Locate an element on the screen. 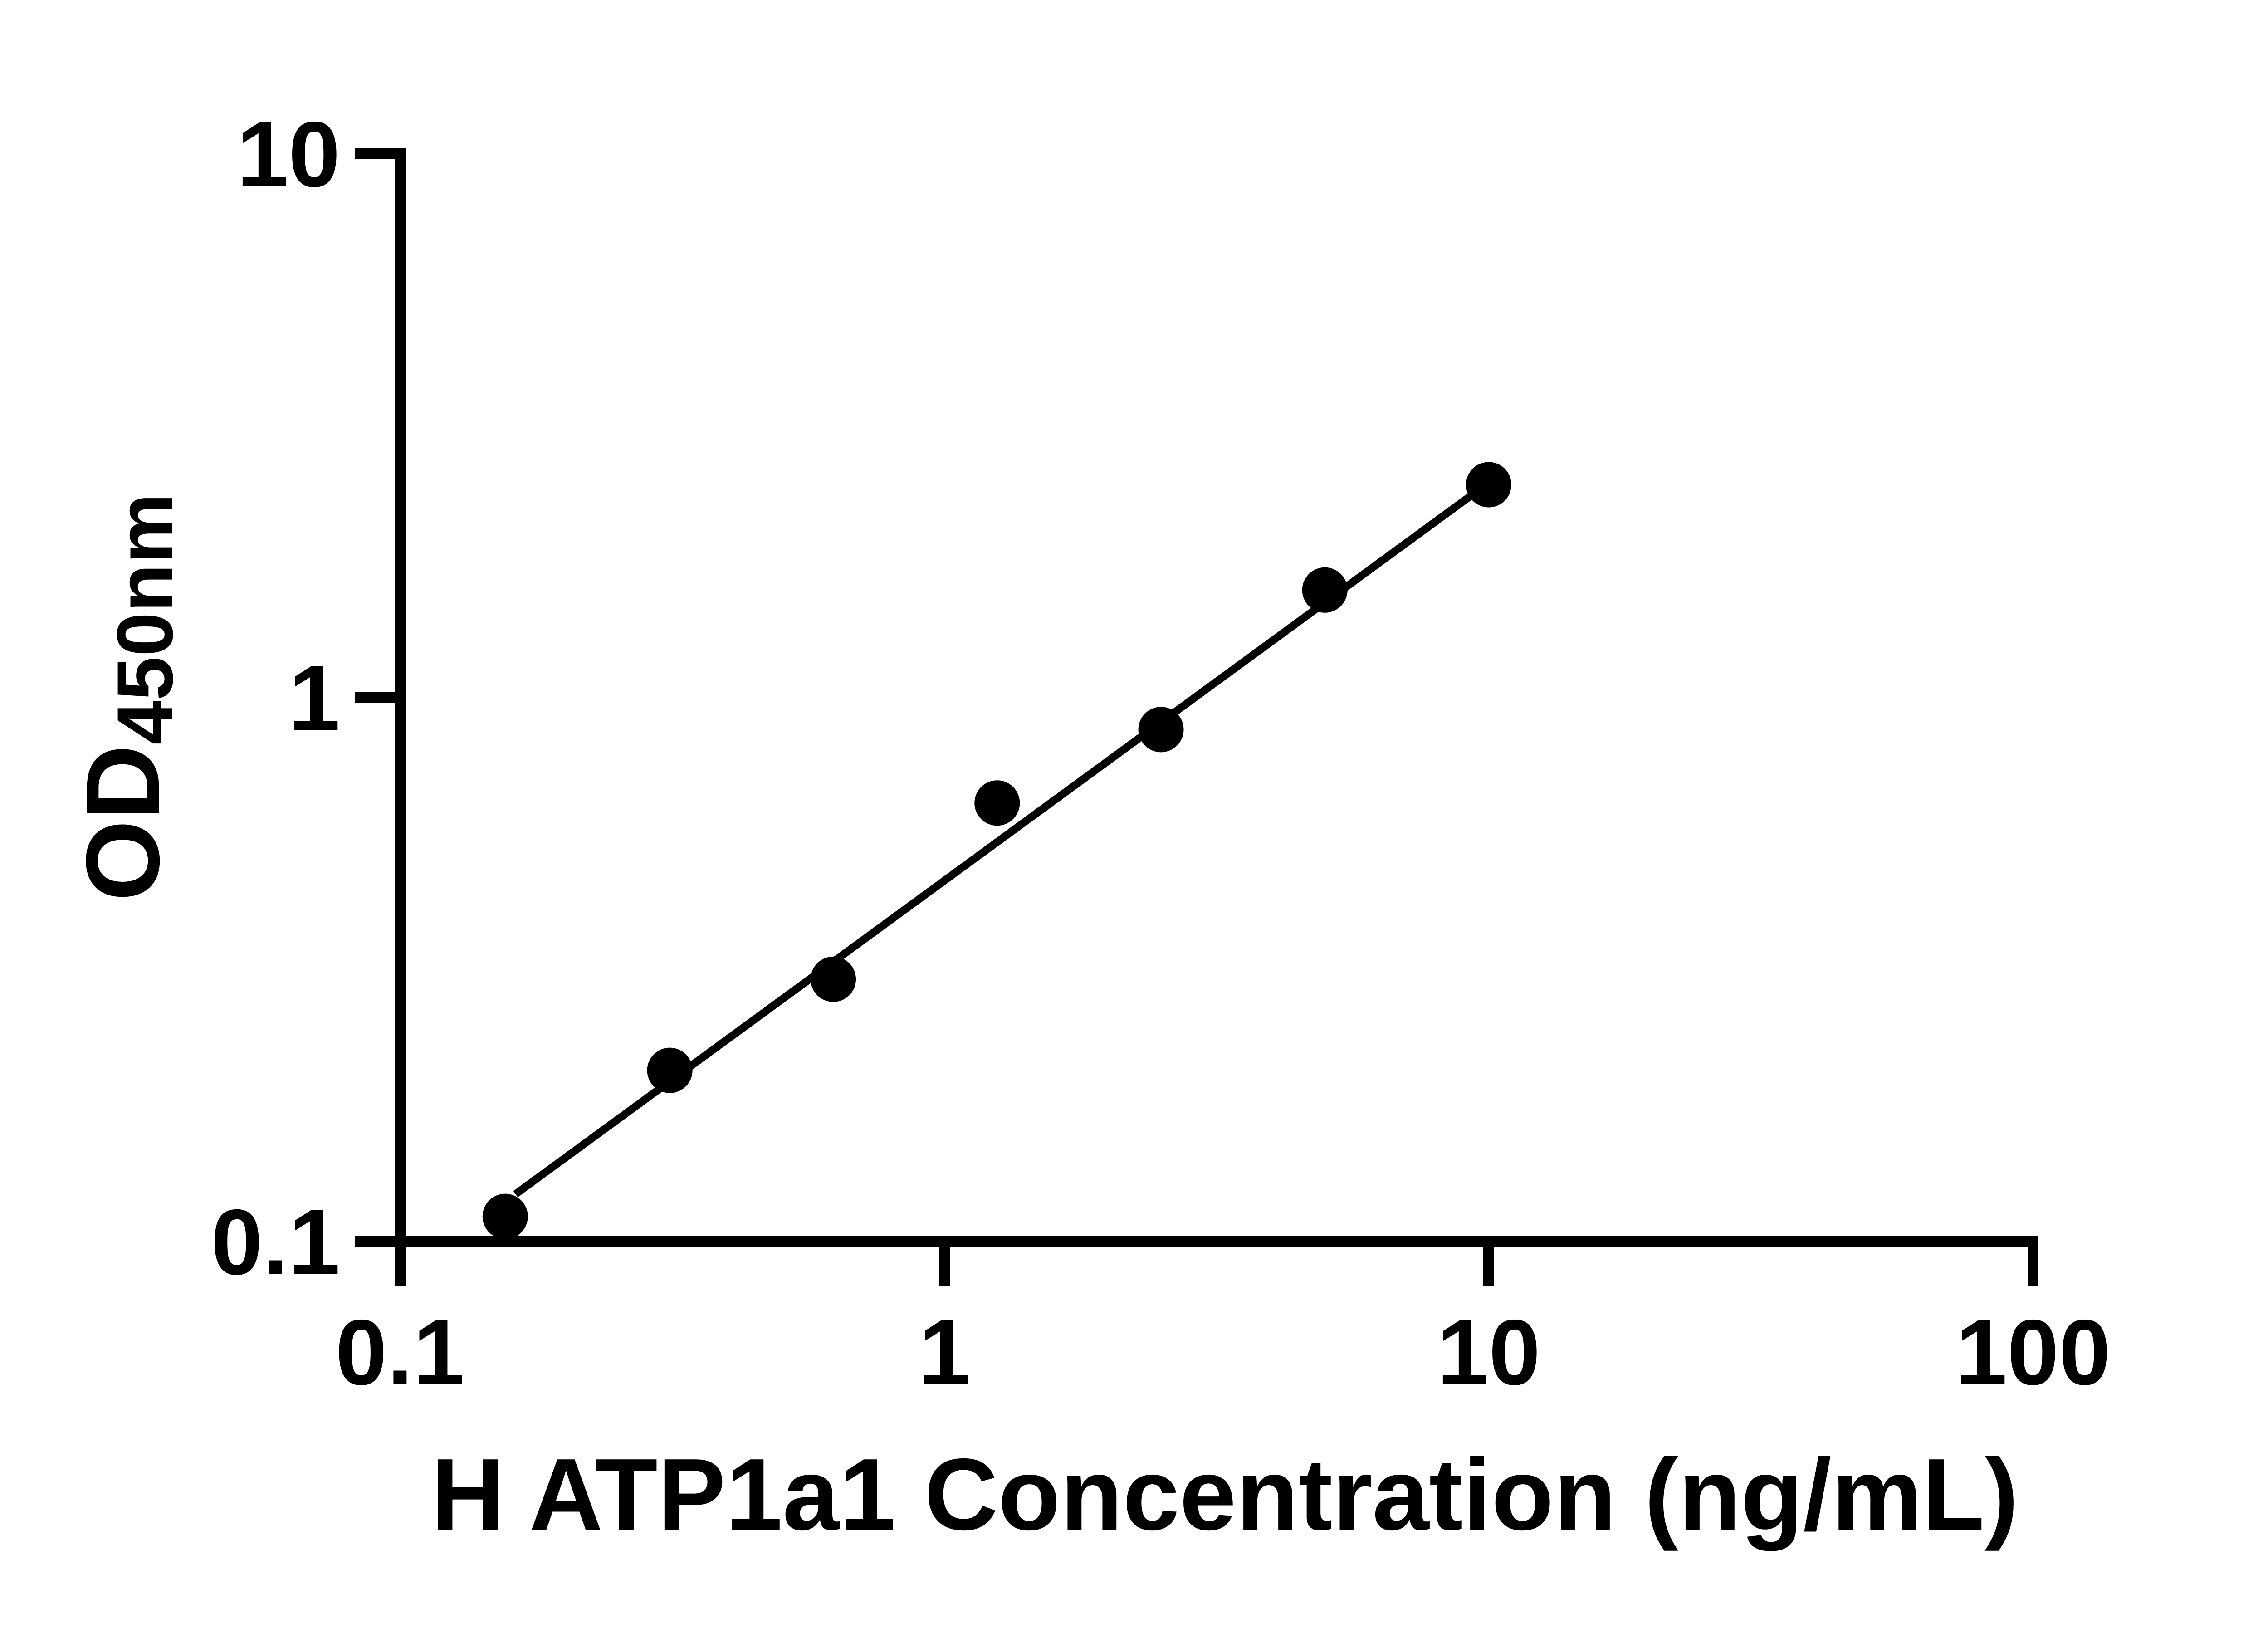 The image size is (2268, 1633). x-axis-tick-label: 1 is located at coordinates (944, 1352).